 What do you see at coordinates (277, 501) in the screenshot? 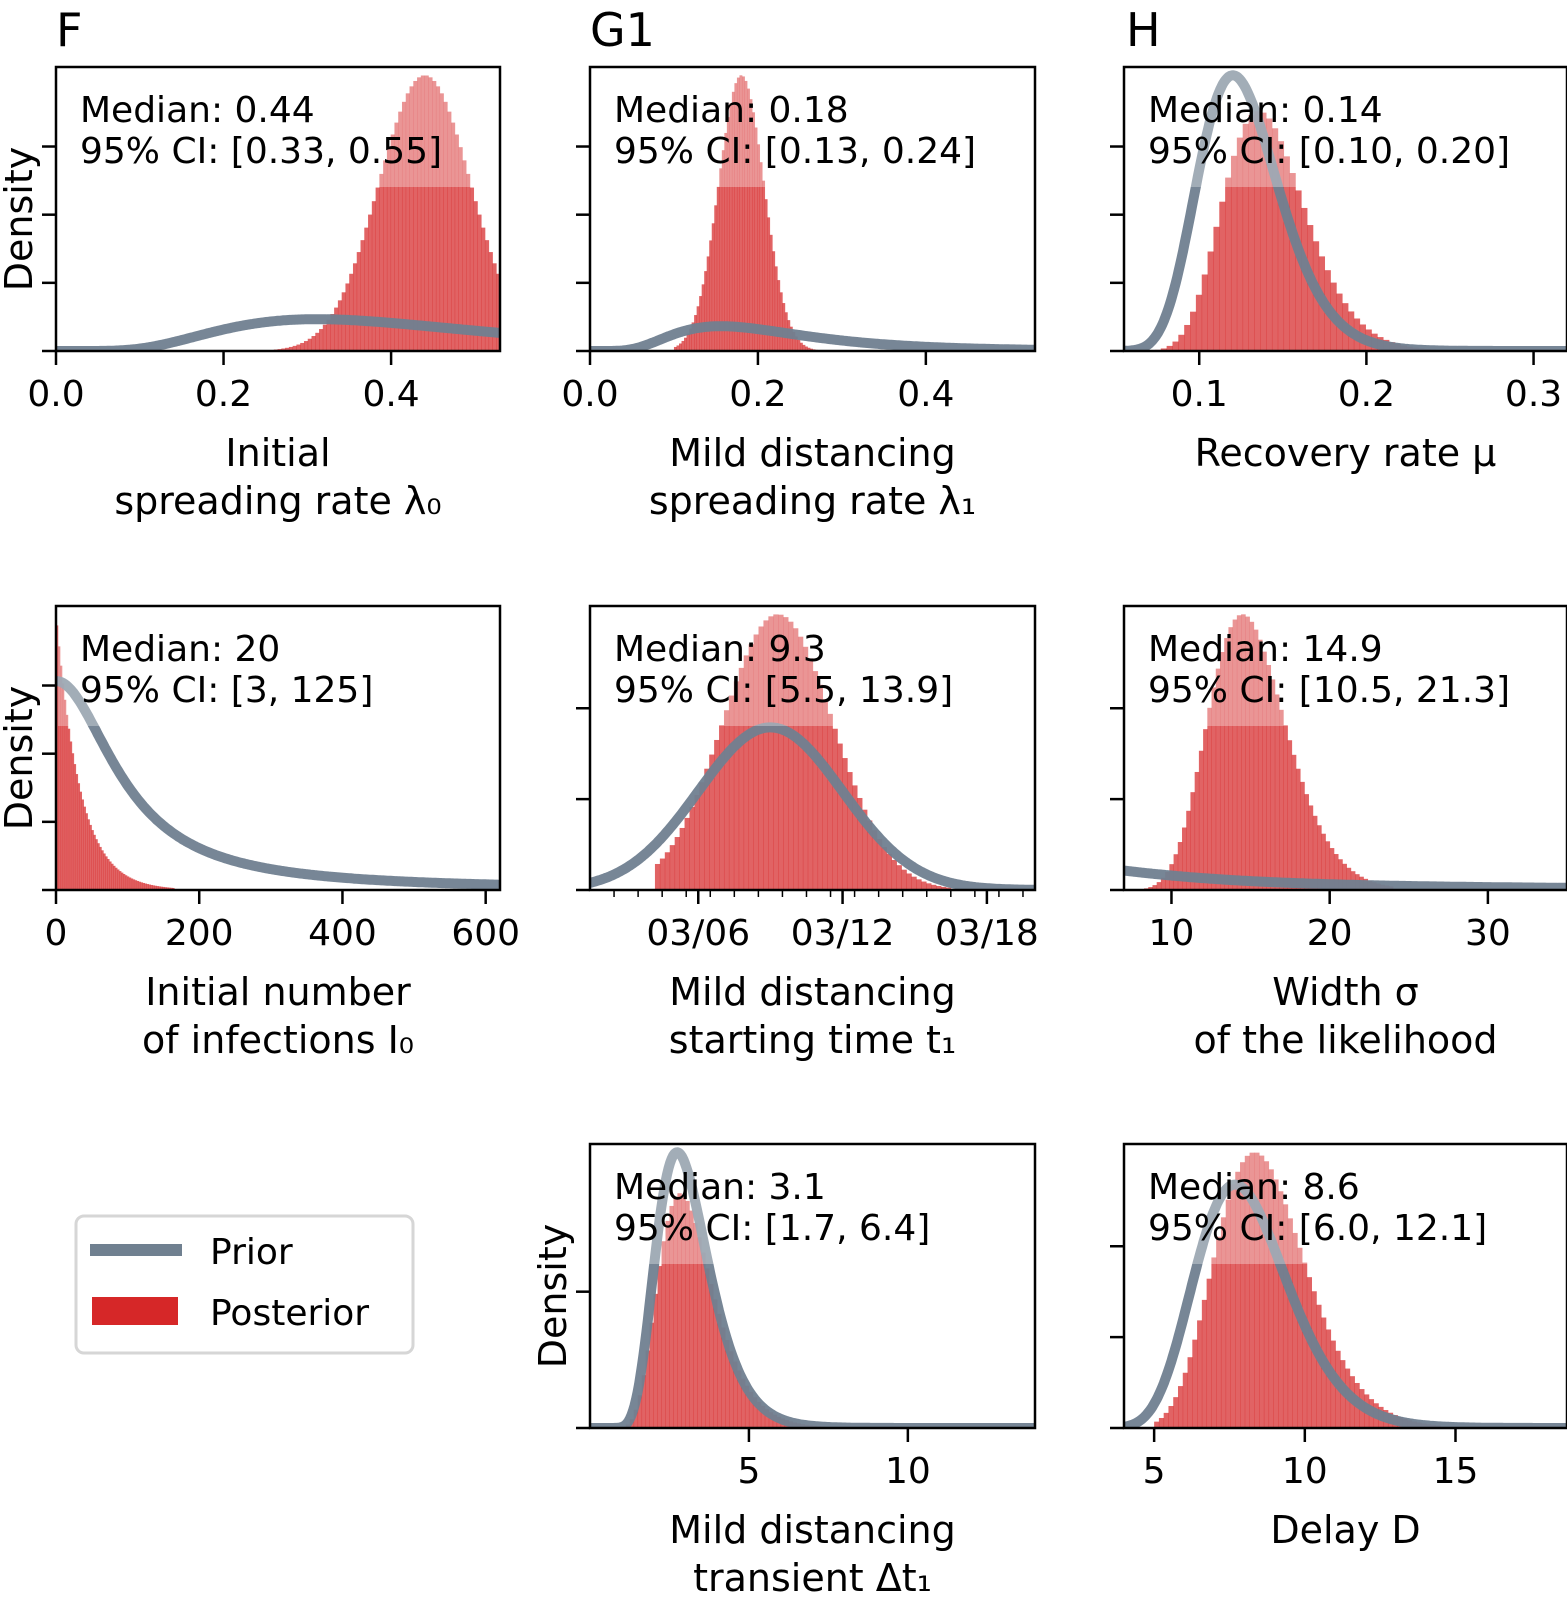
I see `x-axis-label: spreading rate λ₀` at bounding box center [277, 501].